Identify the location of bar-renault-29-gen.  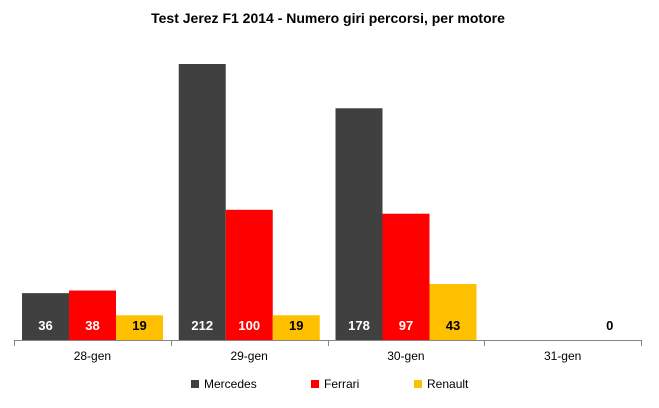
(296, 327).